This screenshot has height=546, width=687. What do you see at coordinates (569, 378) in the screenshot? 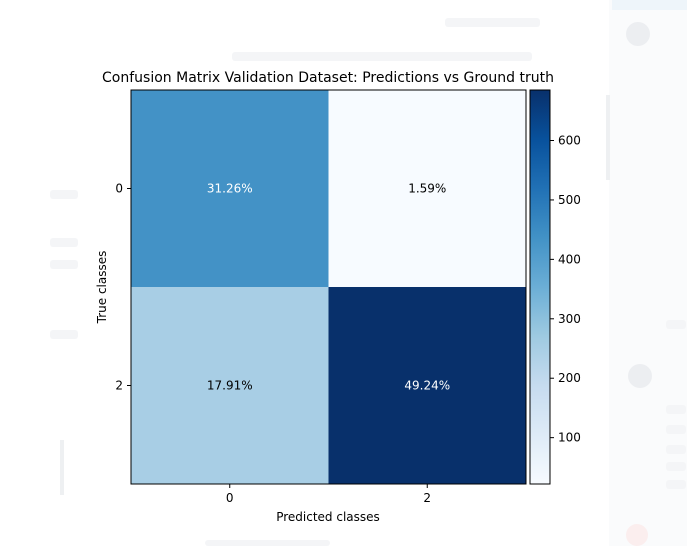
I see `colorbar-tick-label: 200` at bounding box center [569, 378].